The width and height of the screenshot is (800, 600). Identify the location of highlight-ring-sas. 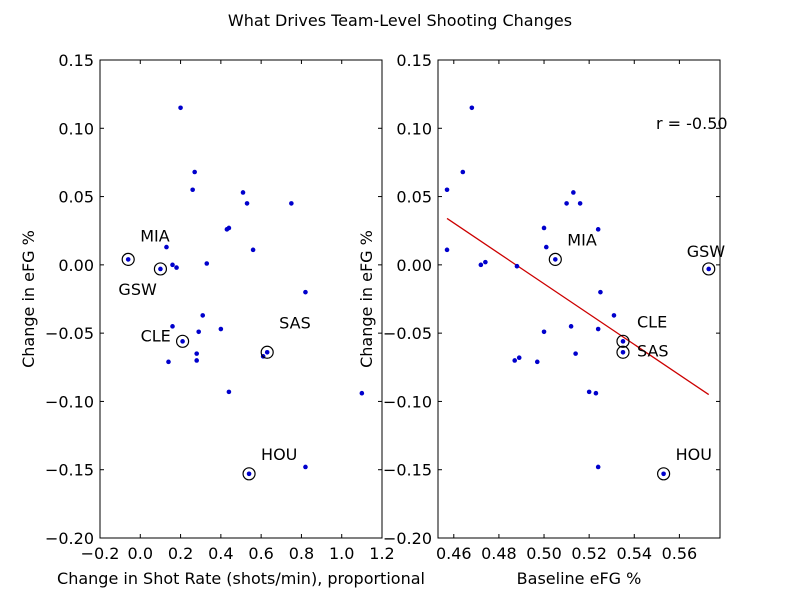
(623, 352).